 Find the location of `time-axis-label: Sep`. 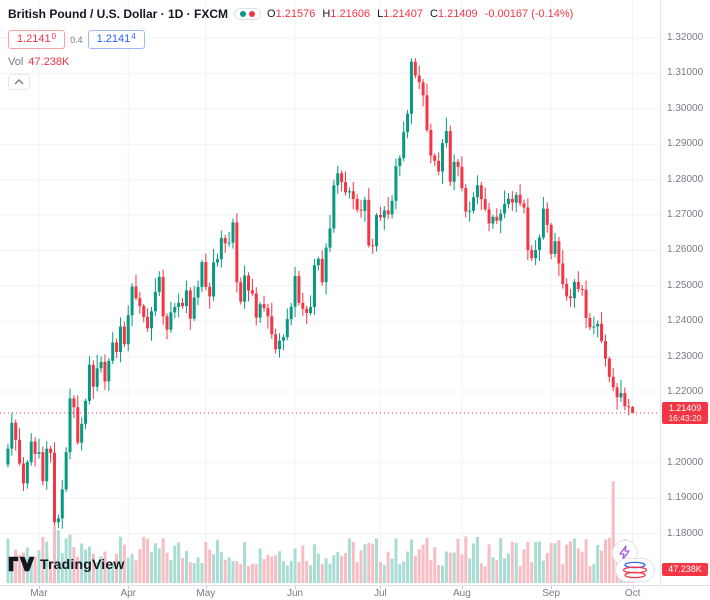

time-axis-label: Sep is located at coordinates (551, 593).